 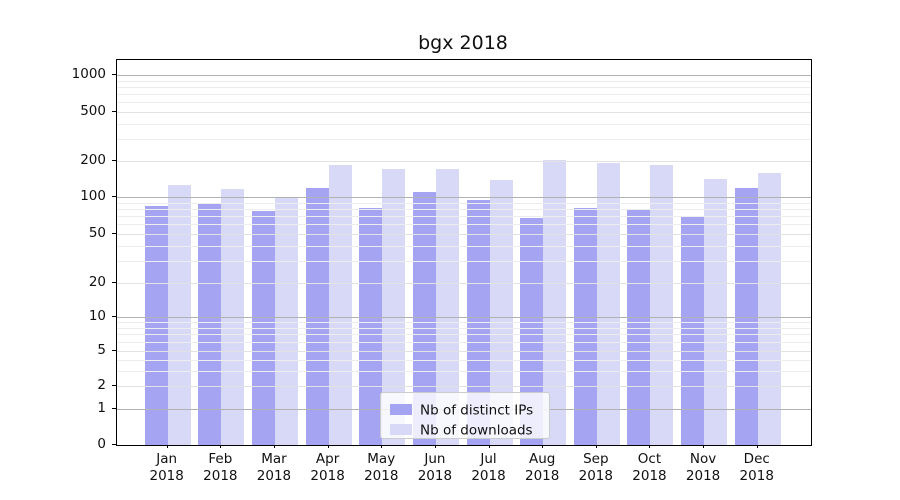 I want to click on x-tick-month: Oct, so click(x=649, y=459).